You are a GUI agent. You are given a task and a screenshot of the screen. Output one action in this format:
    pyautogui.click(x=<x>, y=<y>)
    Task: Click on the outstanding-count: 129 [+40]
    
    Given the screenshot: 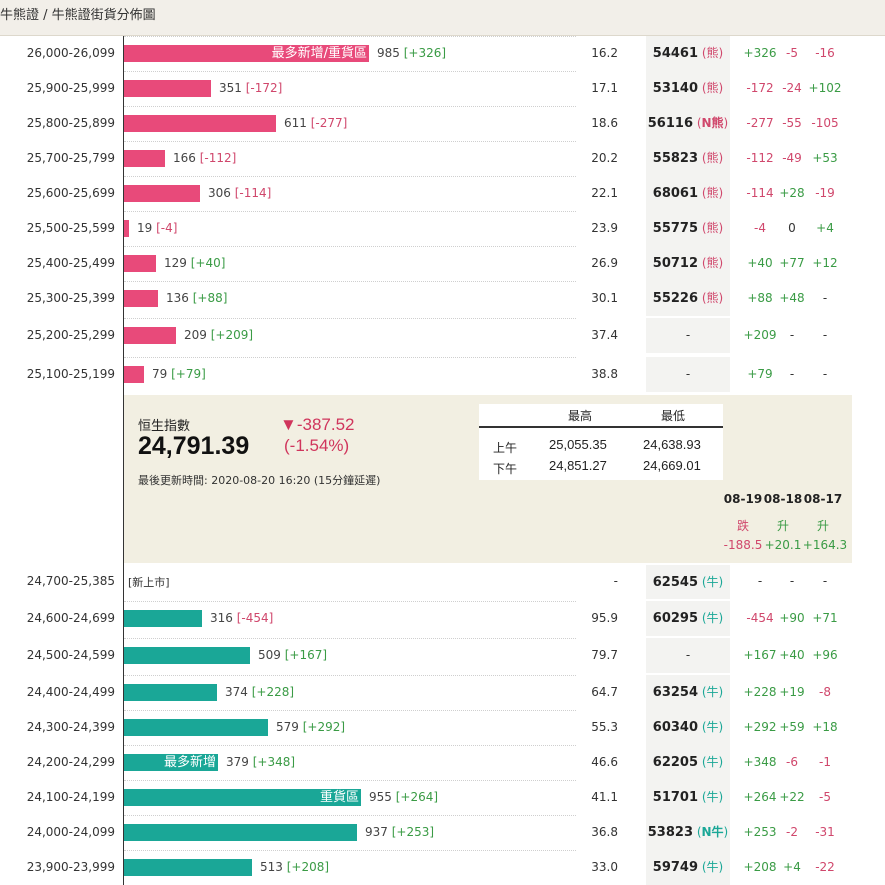 What is the action you would take?
    pyautogui.click(x=194, y=263)
    